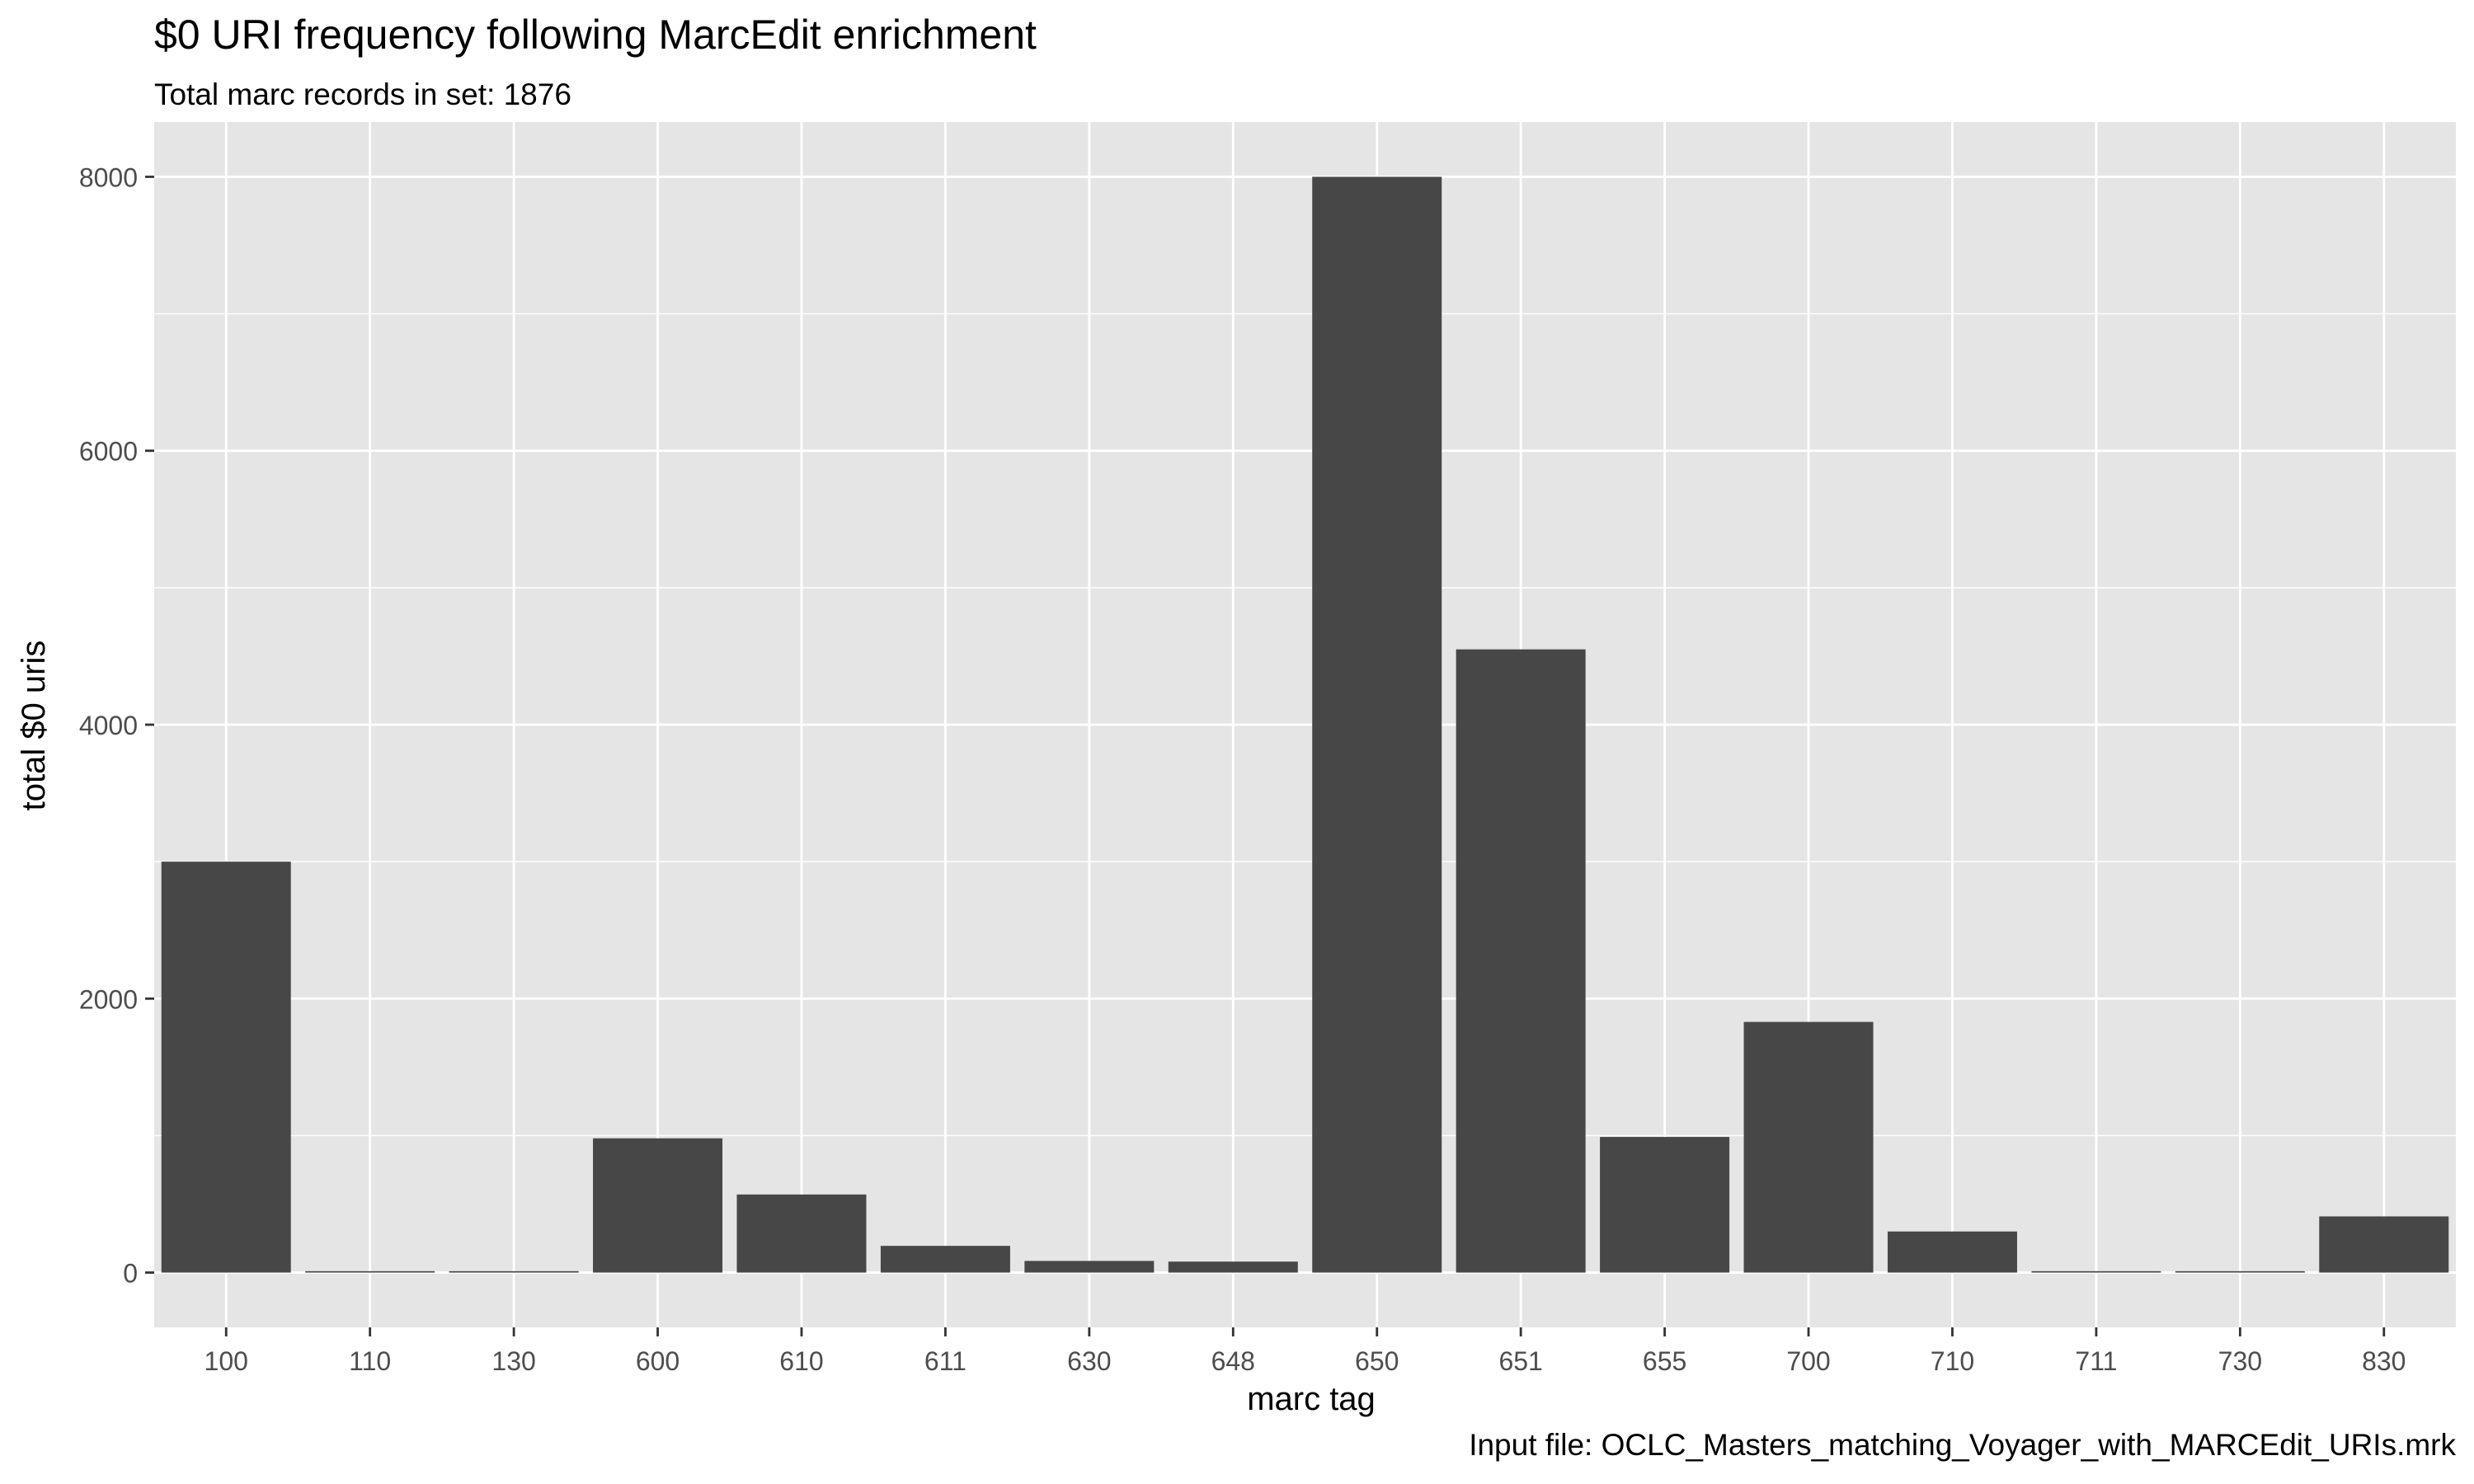 The image size is (2474, 1484). I want to click on x-tick-label: 100, so click(226, 1361).